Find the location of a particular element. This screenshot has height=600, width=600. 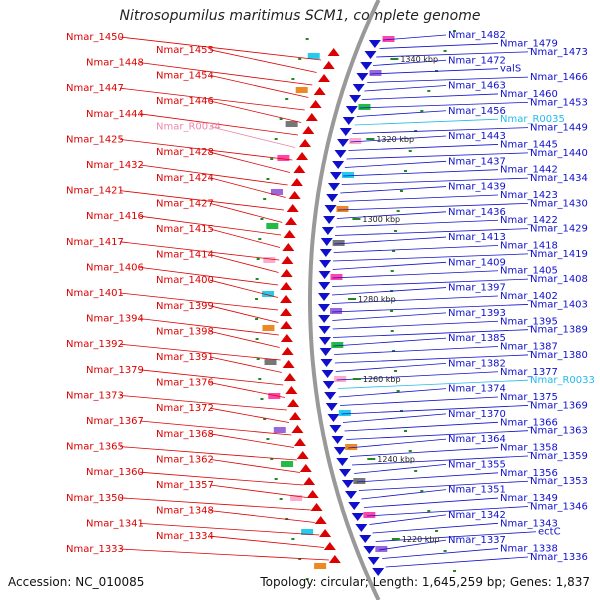

right-gene-label: Nmar_1369 is located at coordinates (559, 405).